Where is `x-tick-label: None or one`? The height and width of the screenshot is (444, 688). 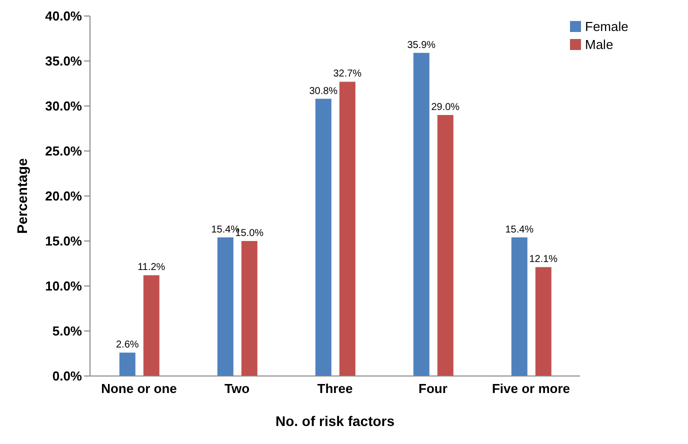
x-tick-label: None or one is located at coordinates (139, 388).